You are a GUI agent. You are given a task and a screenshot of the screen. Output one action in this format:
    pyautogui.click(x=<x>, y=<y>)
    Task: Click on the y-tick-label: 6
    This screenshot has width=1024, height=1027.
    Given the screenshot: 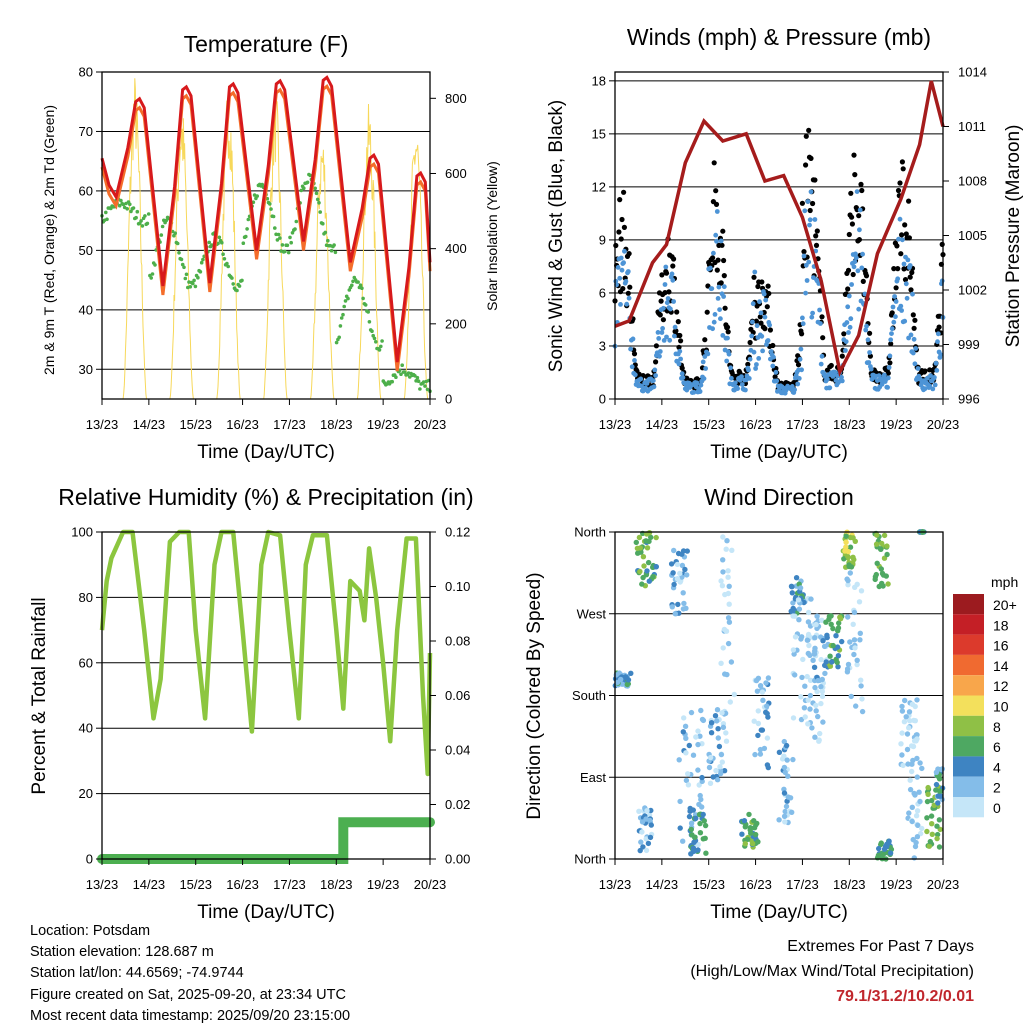 What is the action you would take?
    pyautogui.click(x=602, y=292)
    